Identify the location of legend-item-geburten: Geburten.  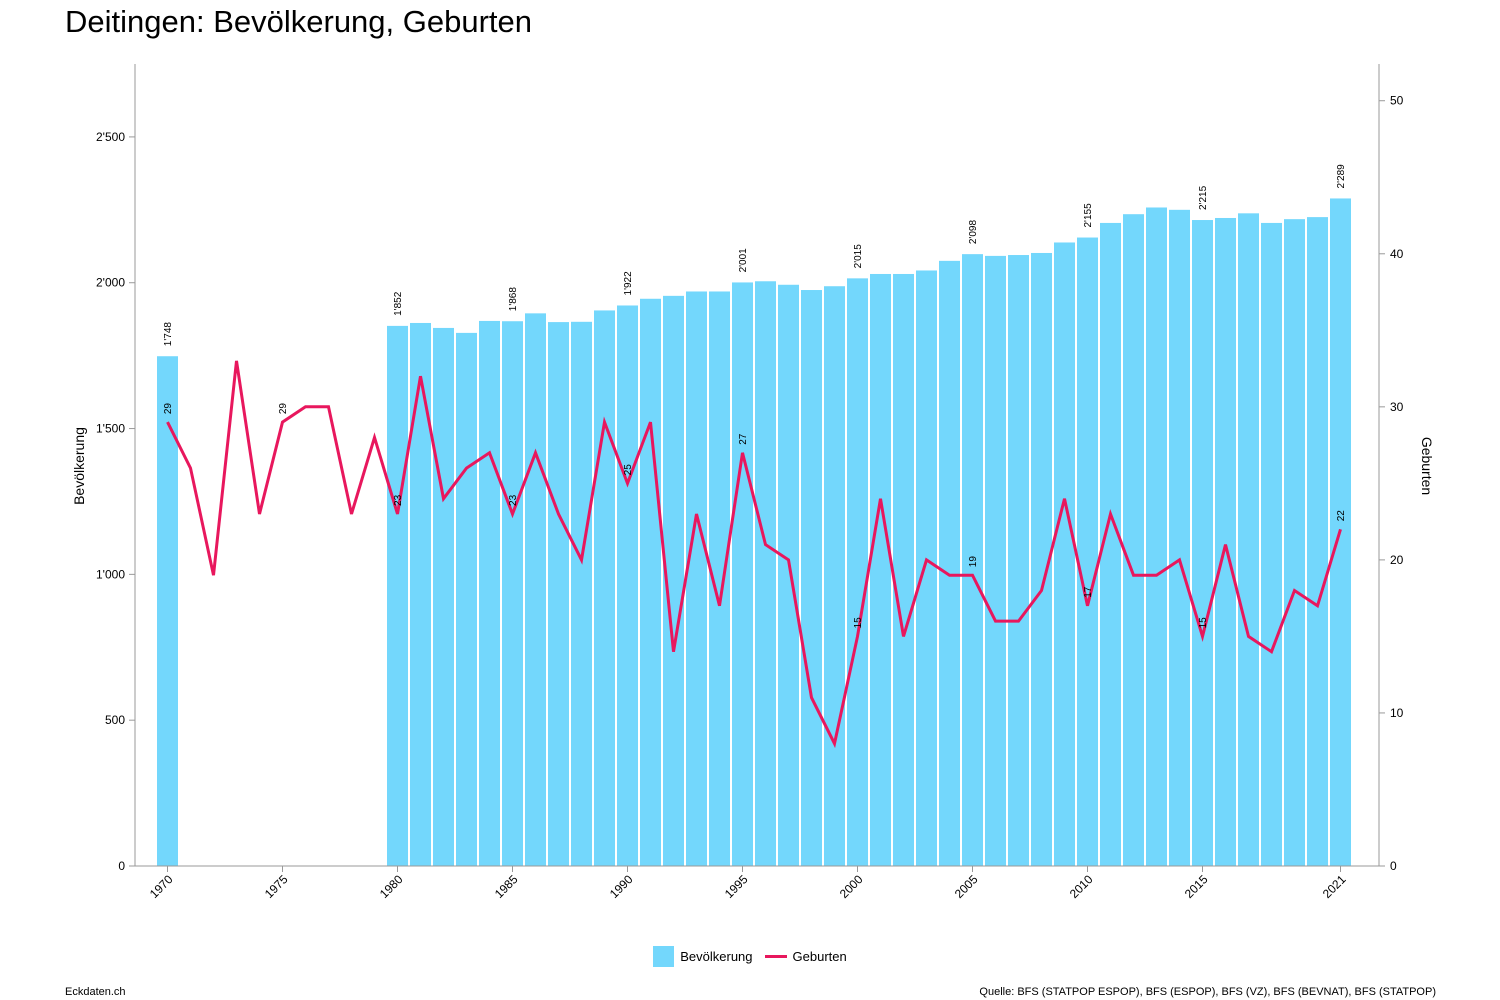
(805, 956).